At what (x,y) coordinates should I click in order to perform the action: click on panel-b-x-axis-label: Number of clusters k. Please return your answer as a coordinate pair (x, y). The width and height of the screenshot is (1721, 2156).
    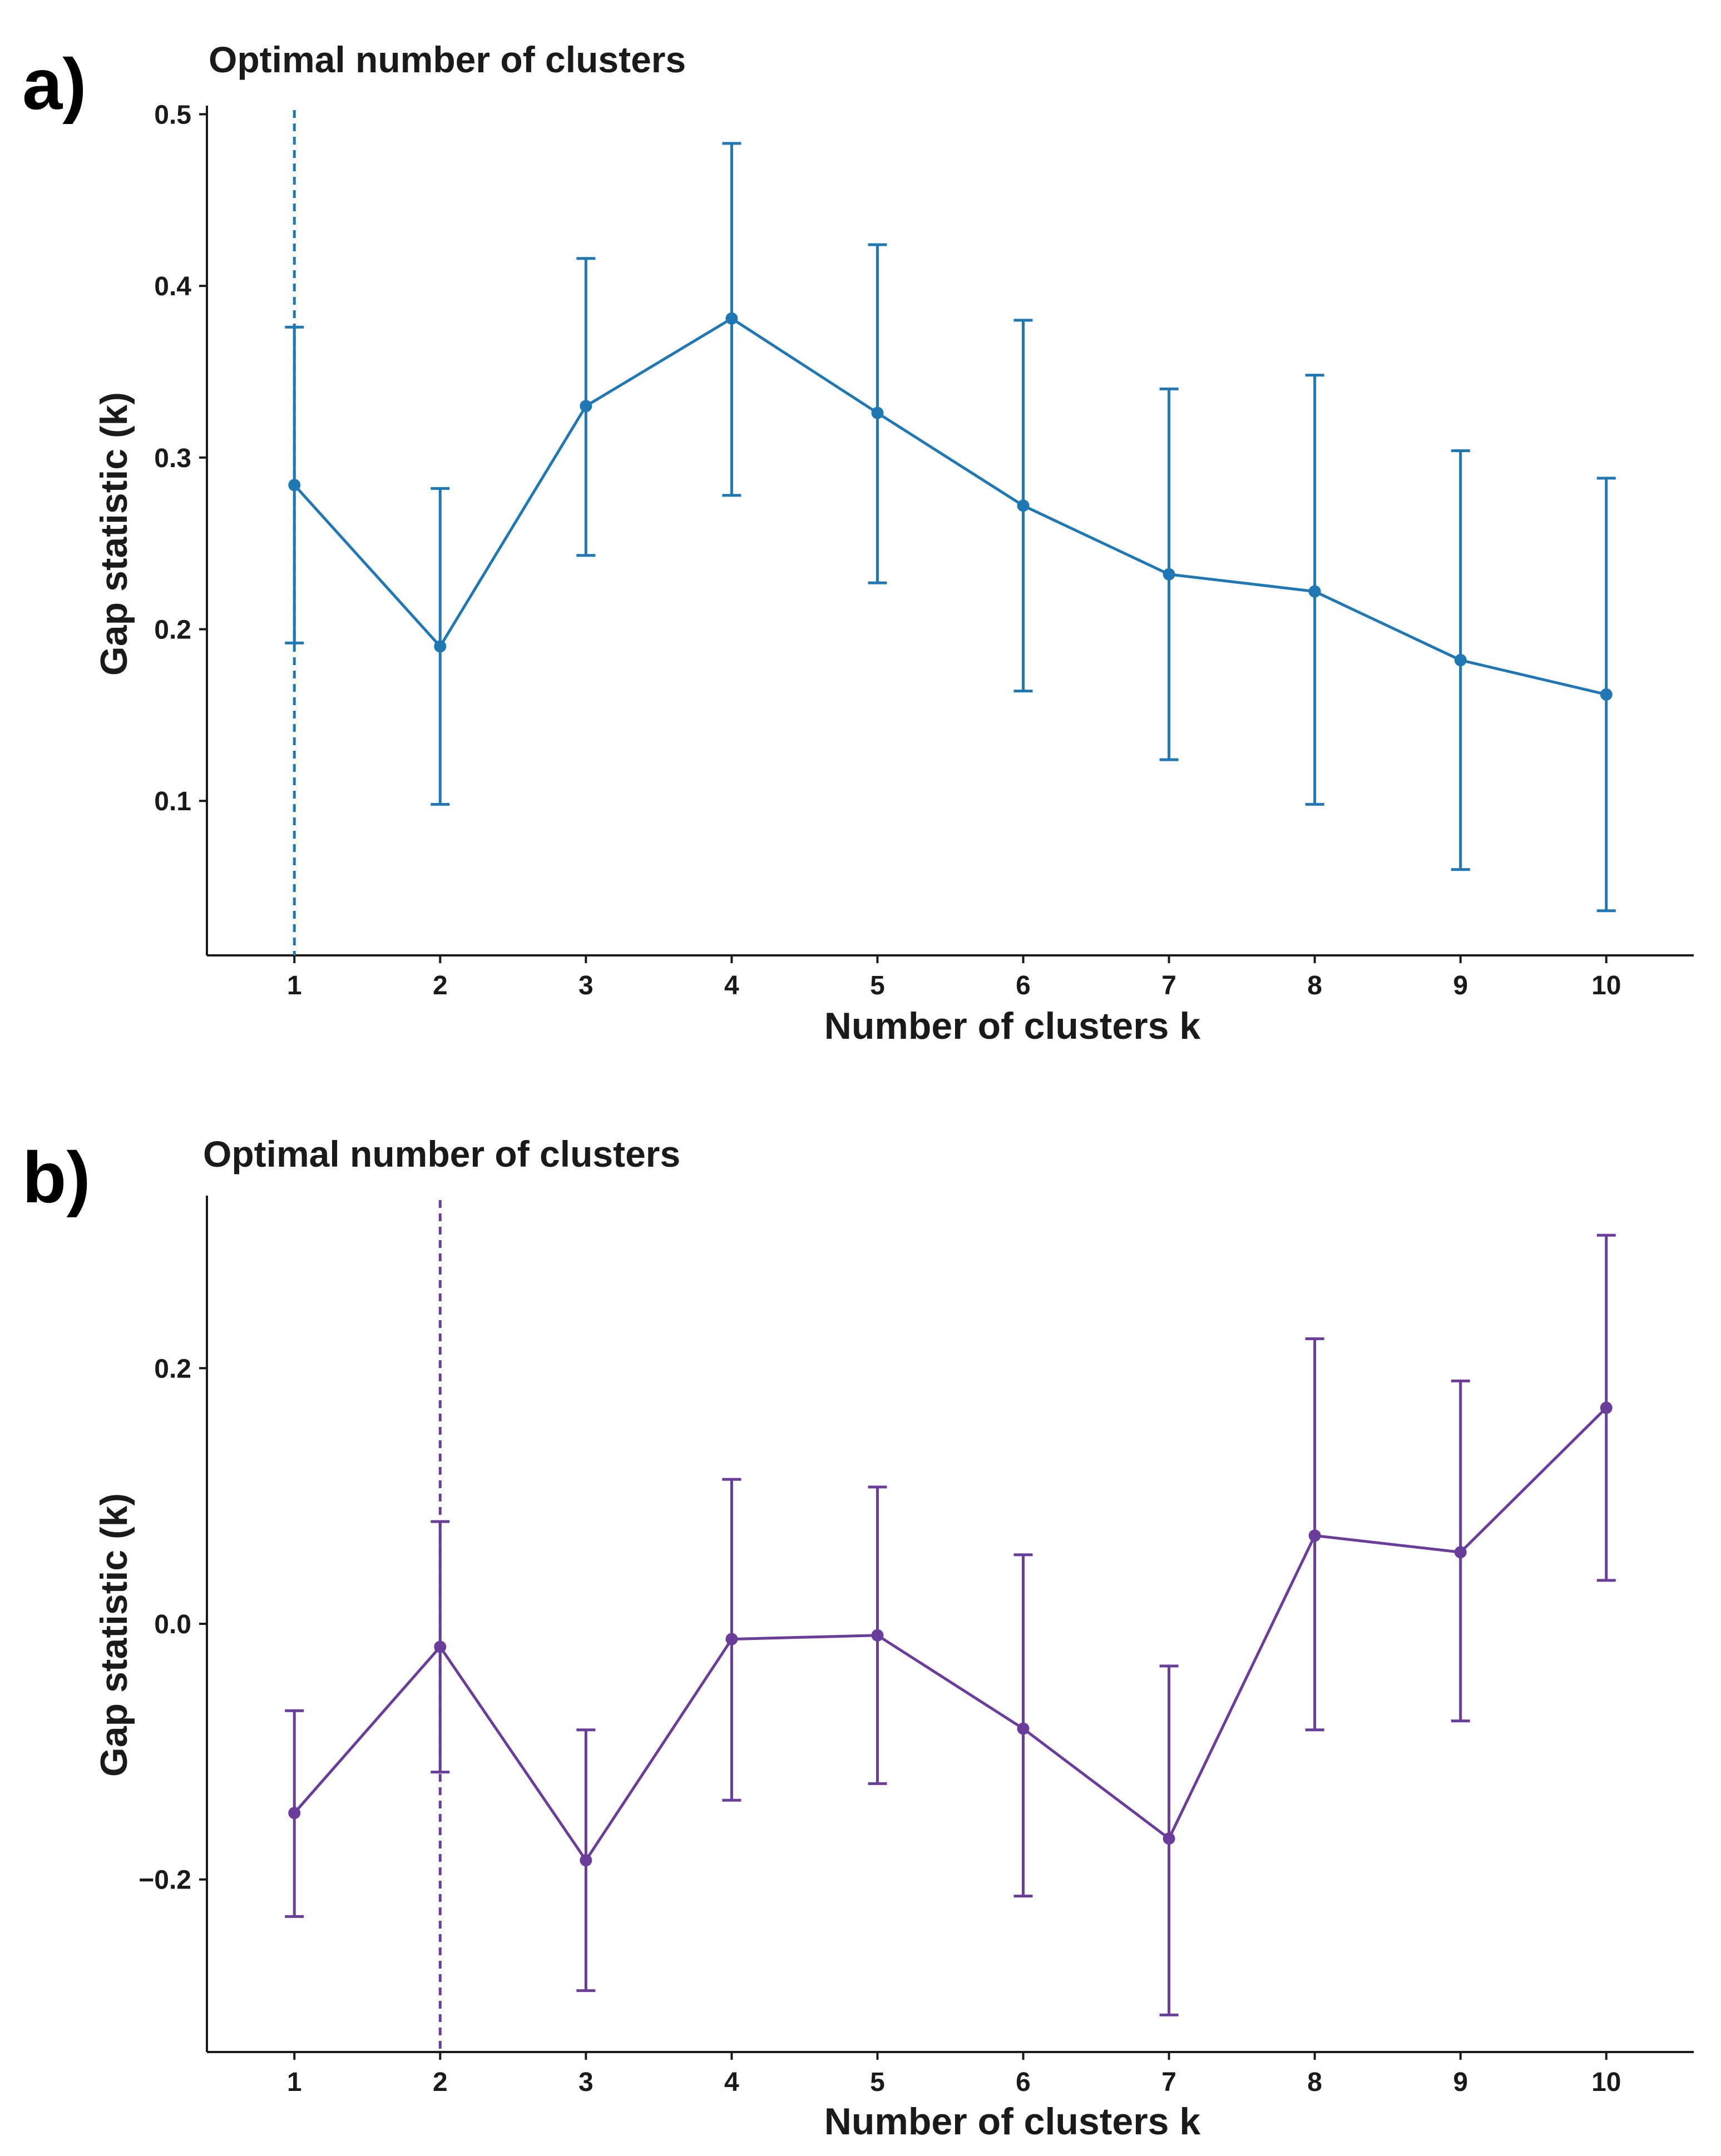
    Looking at the image, I should click on (1012, 2121).